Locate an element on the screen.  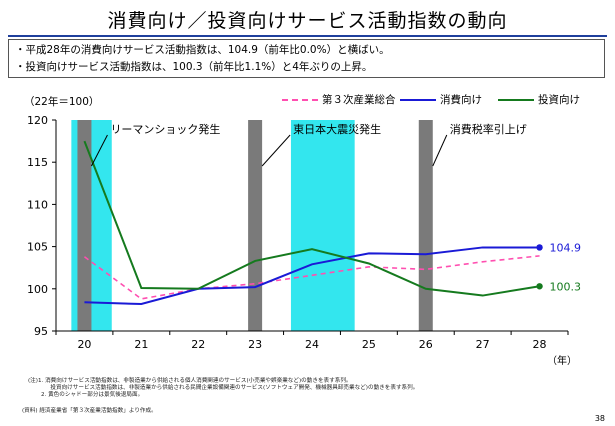
x-tick-label-26: 26 is located at coordinates (426, 344).